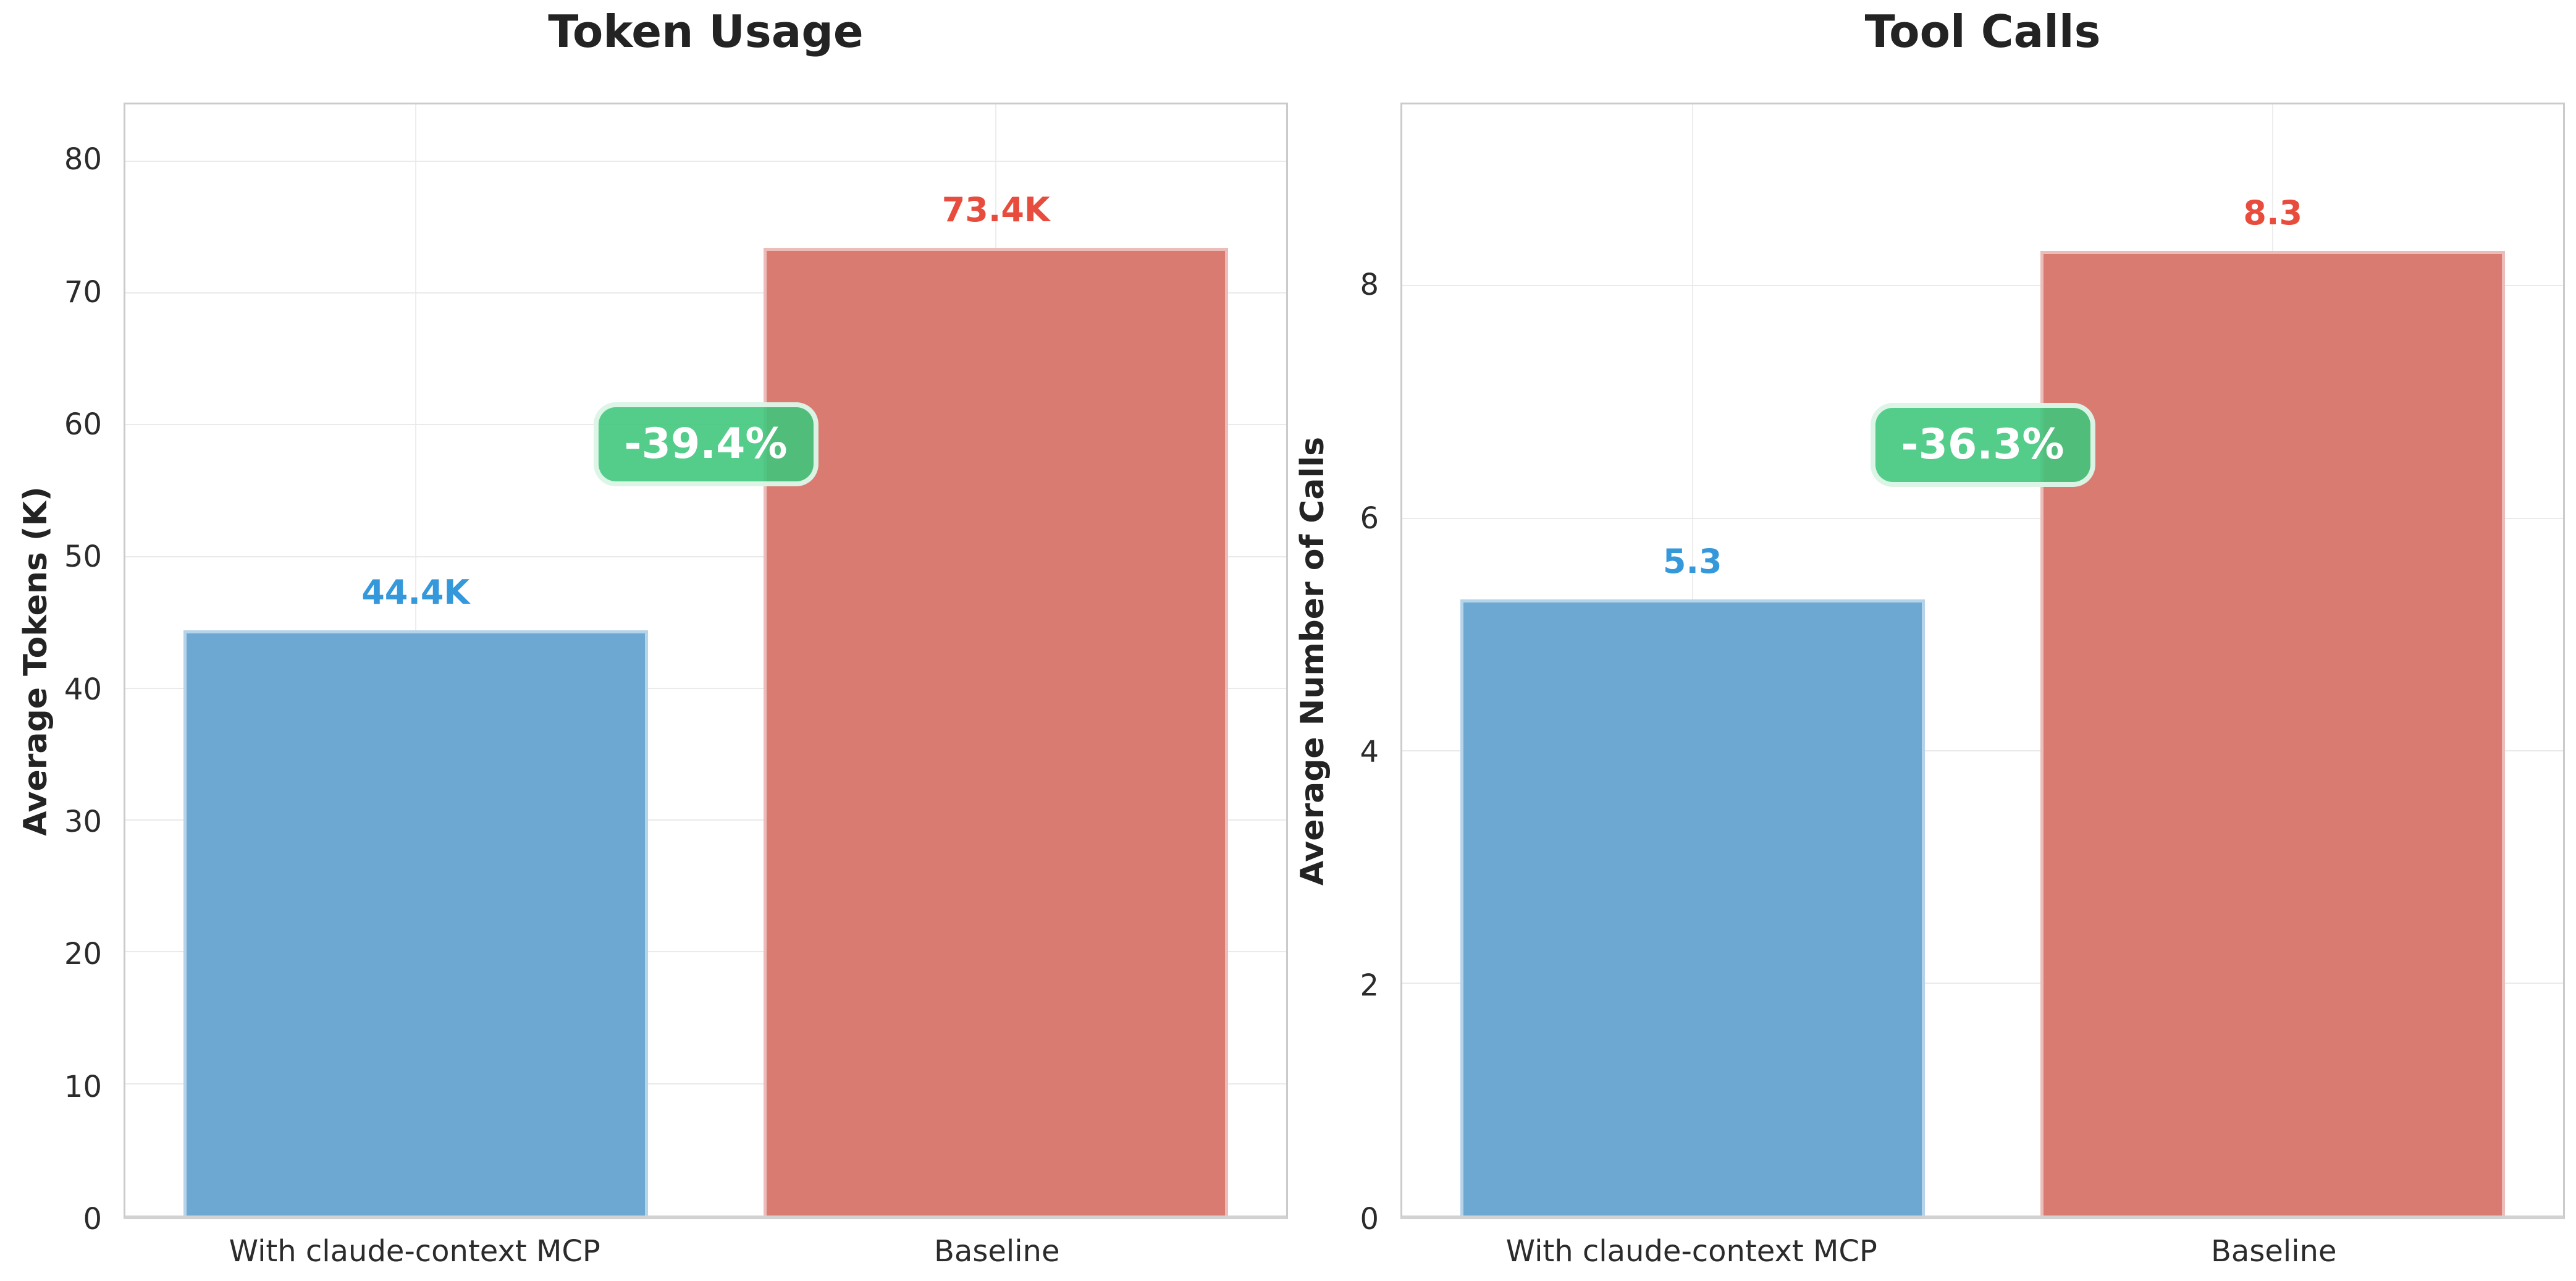 The height and width of the screenshot is (1281, 2576). Describe the element at coordinates (92, 1219) in the screenshot. I see `token-usage-y-tick-0: 0` at that location.